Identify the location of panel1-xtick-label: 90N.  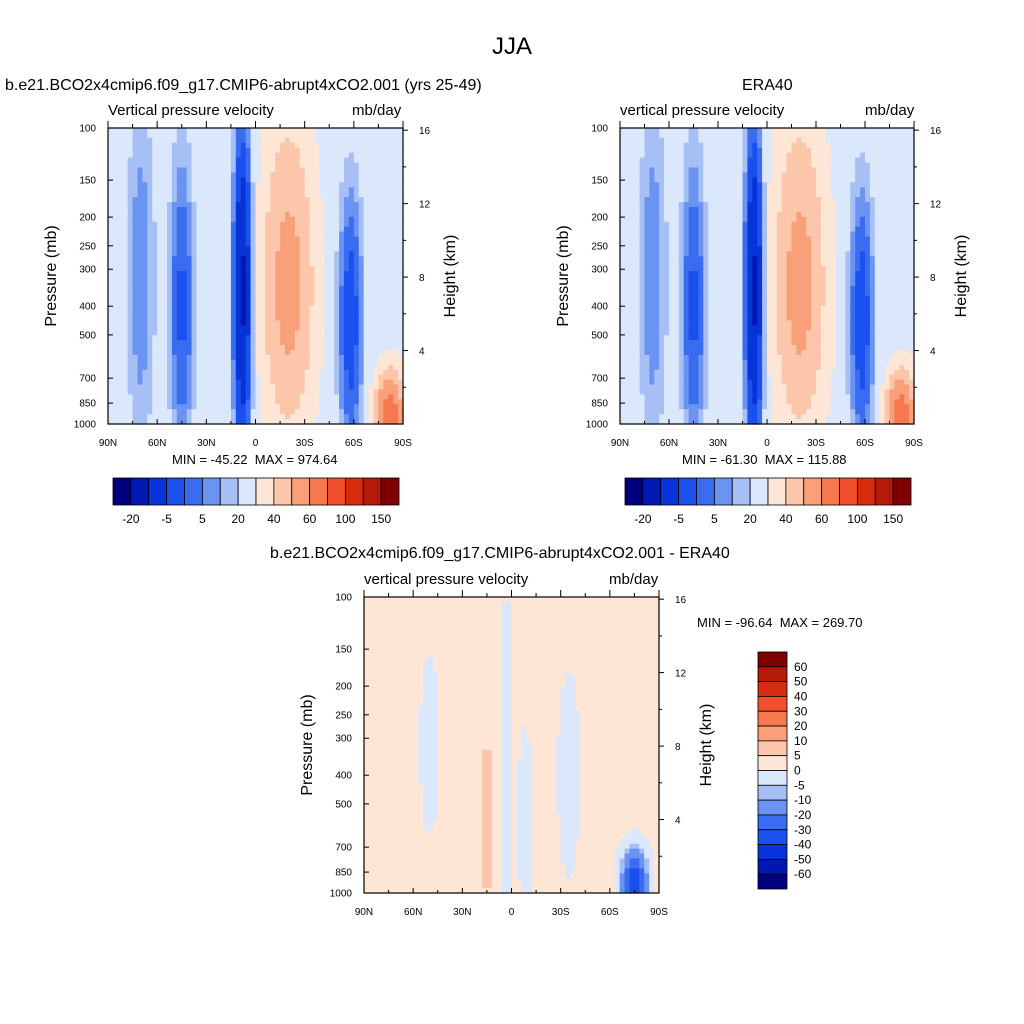
(108, 443).